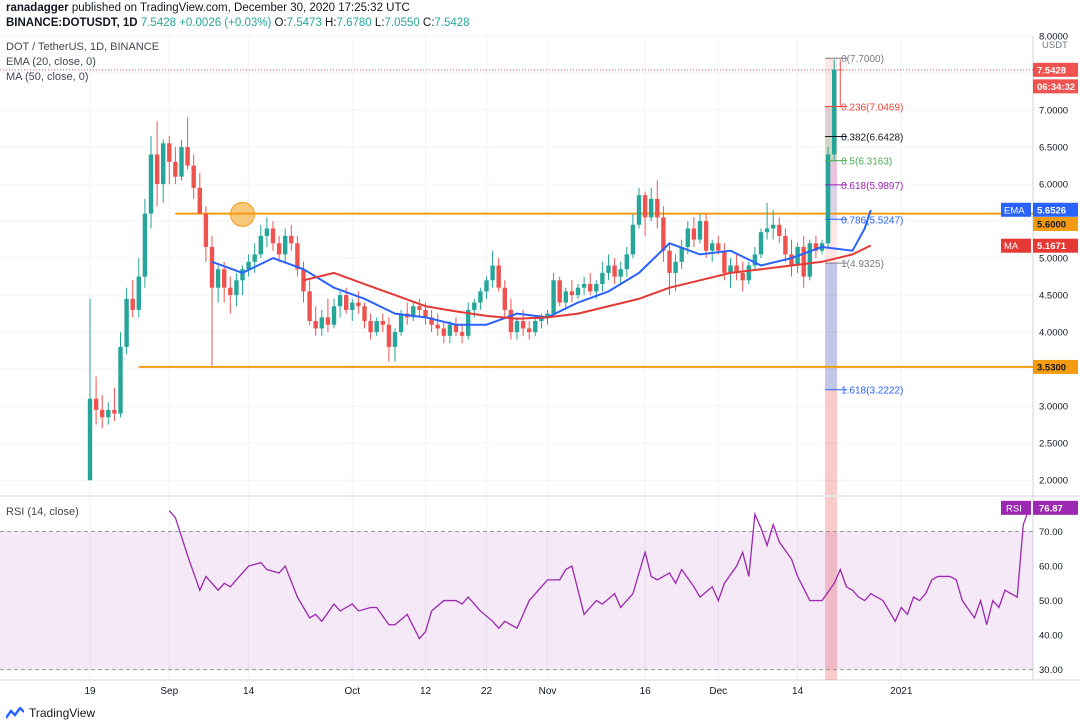 Image resolution: width=1080 pixels, height=724 pixels. I want to click on ma-50-line, so click(587, 282).